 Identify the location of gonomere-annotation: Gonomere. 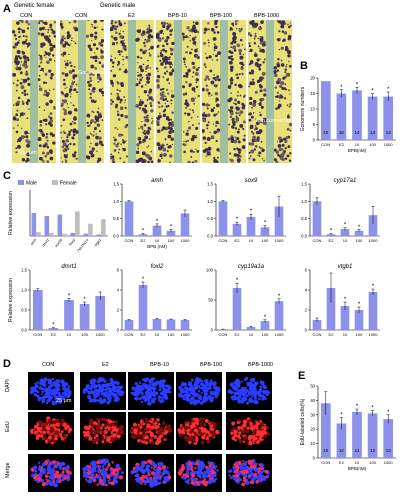
(91, 73).